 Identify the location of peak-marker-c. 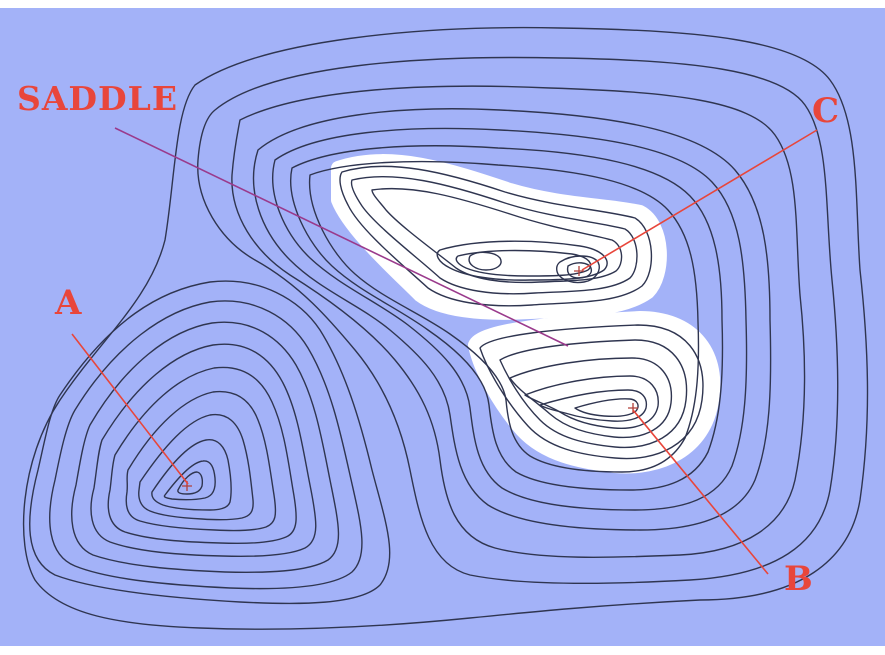
(579, 271).